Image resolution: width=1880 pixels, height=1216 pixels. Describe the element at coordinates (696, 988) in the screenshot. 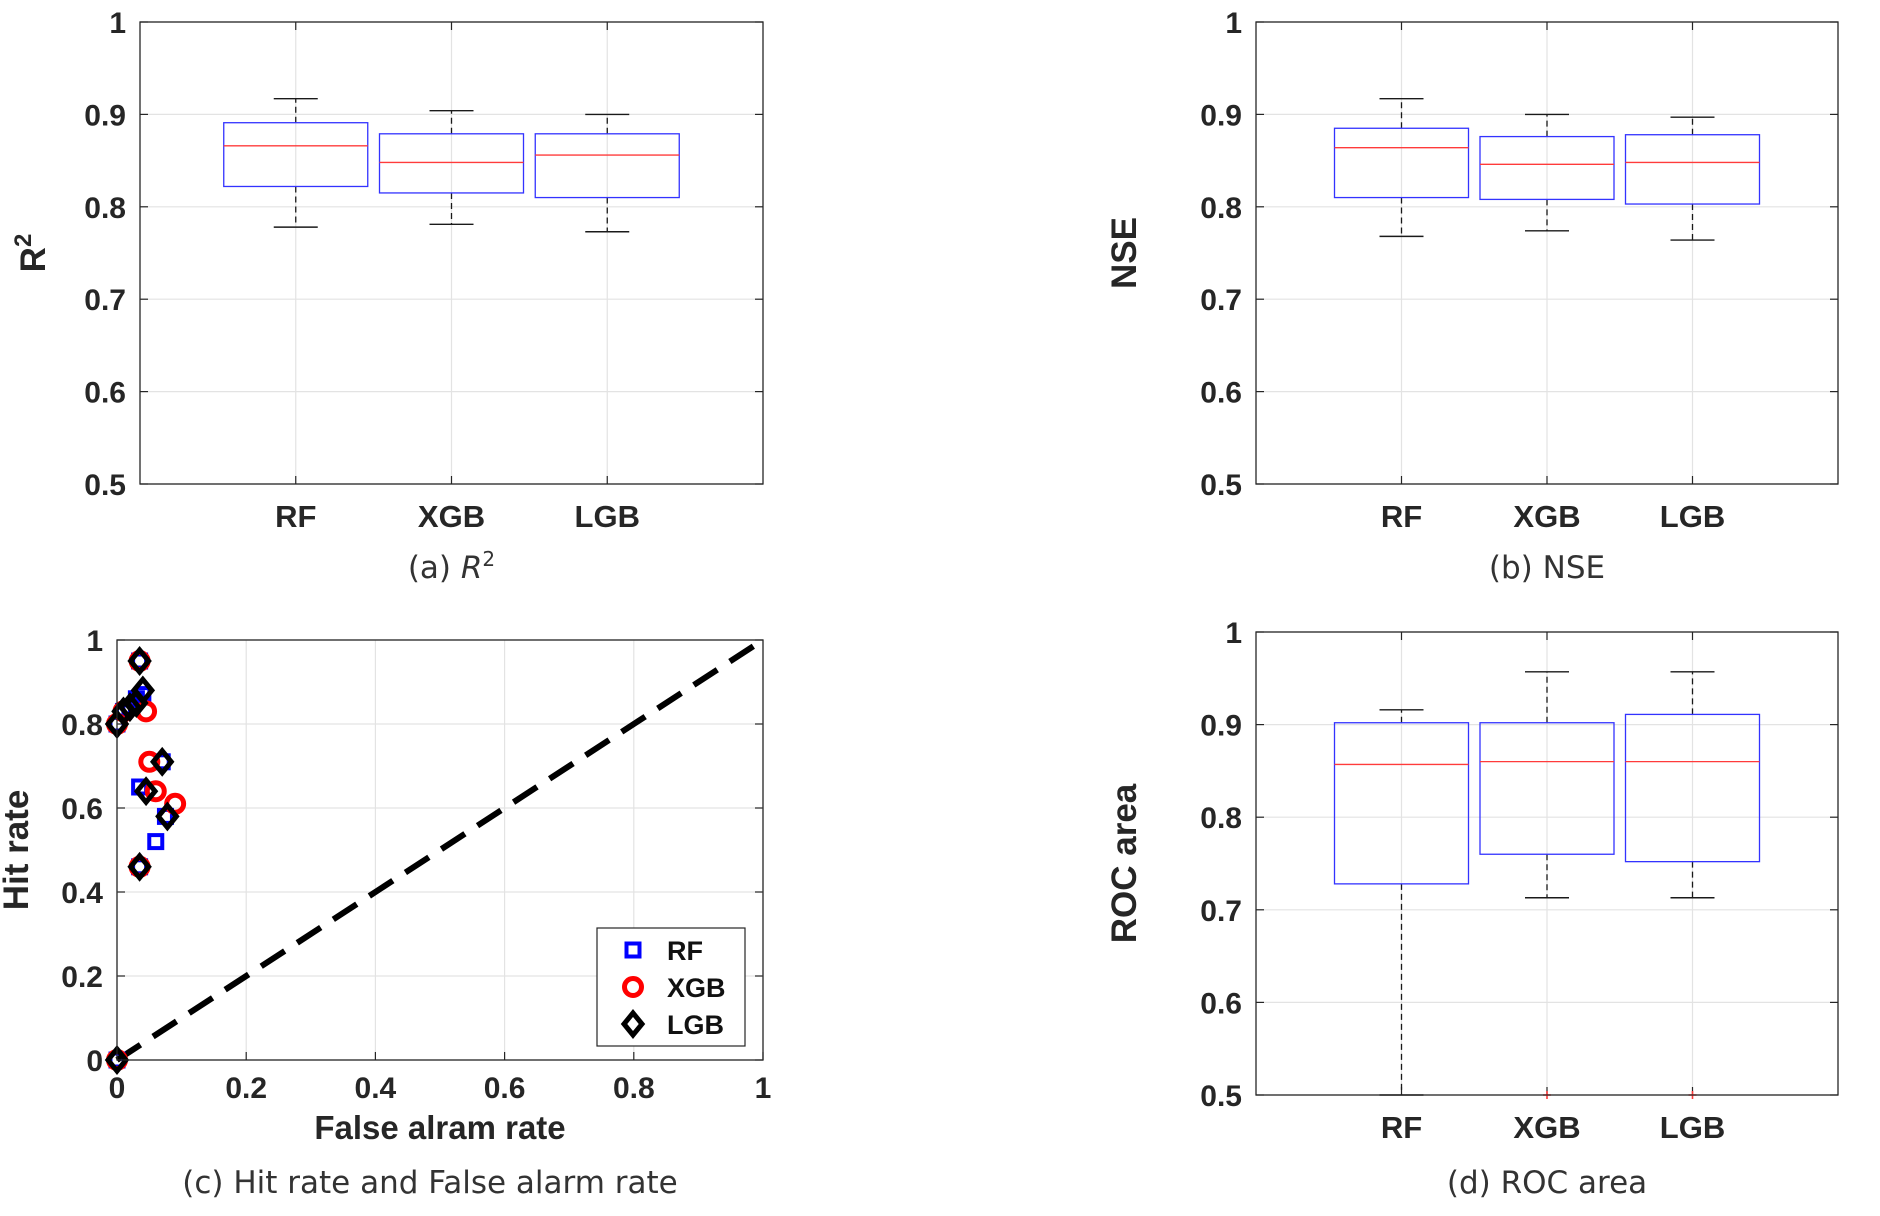

I see `legend-label-xgb: XGB` at that location.